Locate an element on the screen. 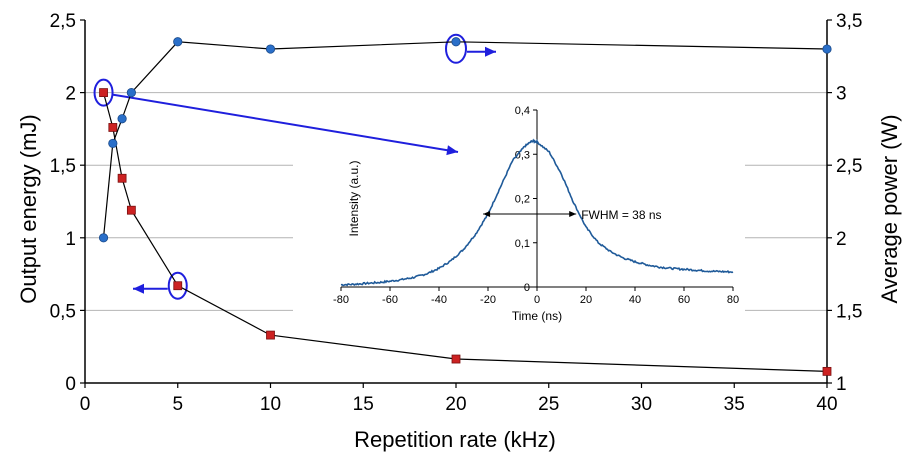 Image resolution: width=909 pixels, height=457 pixels. x-tick-label: 40 is located at coordinates (826, 404).